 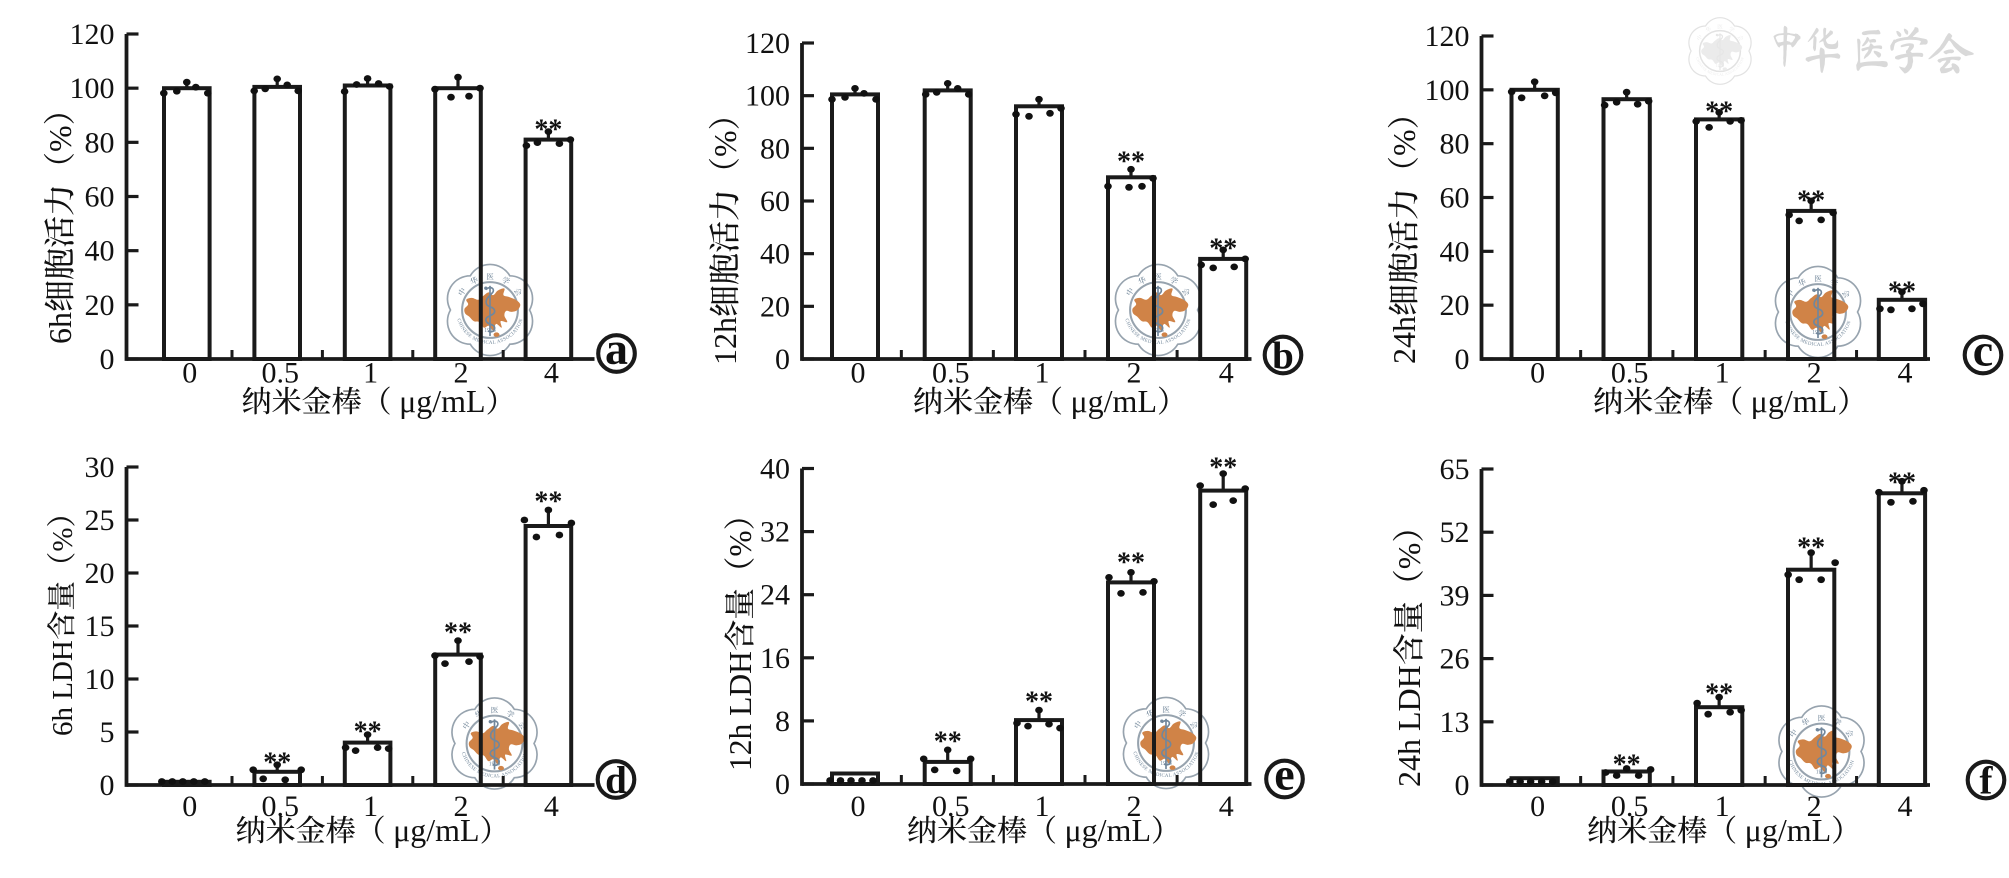 What do you see at coordinates (100, 467) in the screenshot?
I see `svg-text: 30` at bounding box center [100, 467].